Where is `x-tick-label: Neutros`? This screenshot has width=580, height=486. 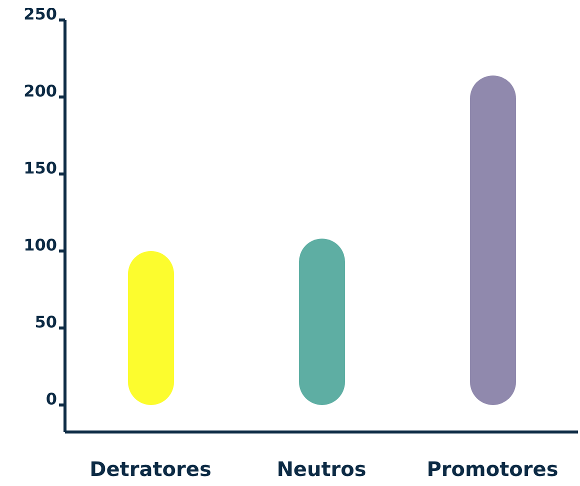 x-tick-label: Neutros is located at coordinates (321, 469).